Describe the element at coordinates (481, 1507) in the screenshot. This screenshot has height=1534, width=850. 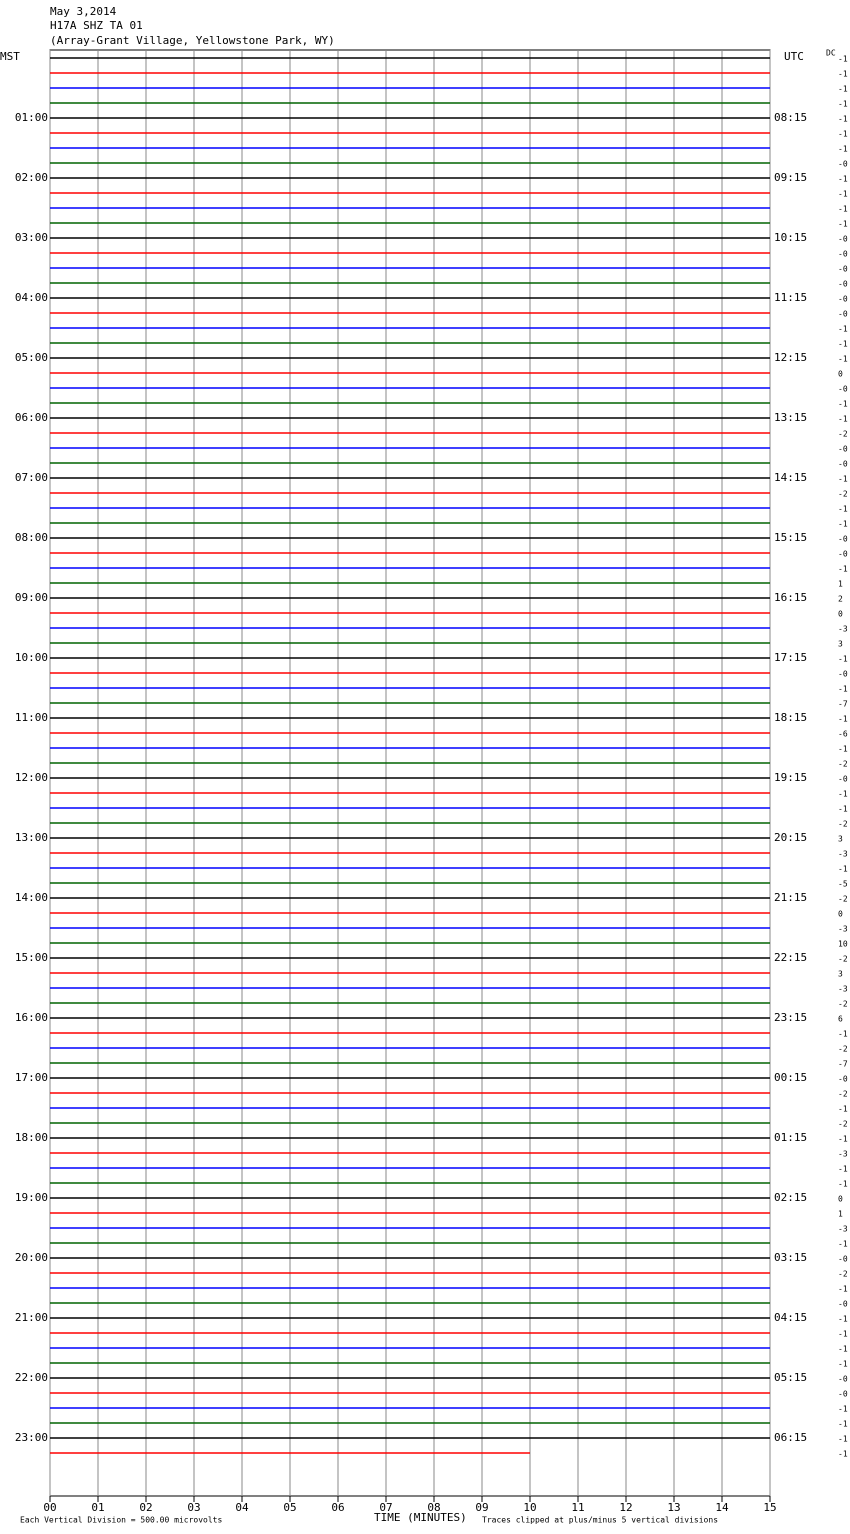
I see `x-tick-label: 09` at that location.